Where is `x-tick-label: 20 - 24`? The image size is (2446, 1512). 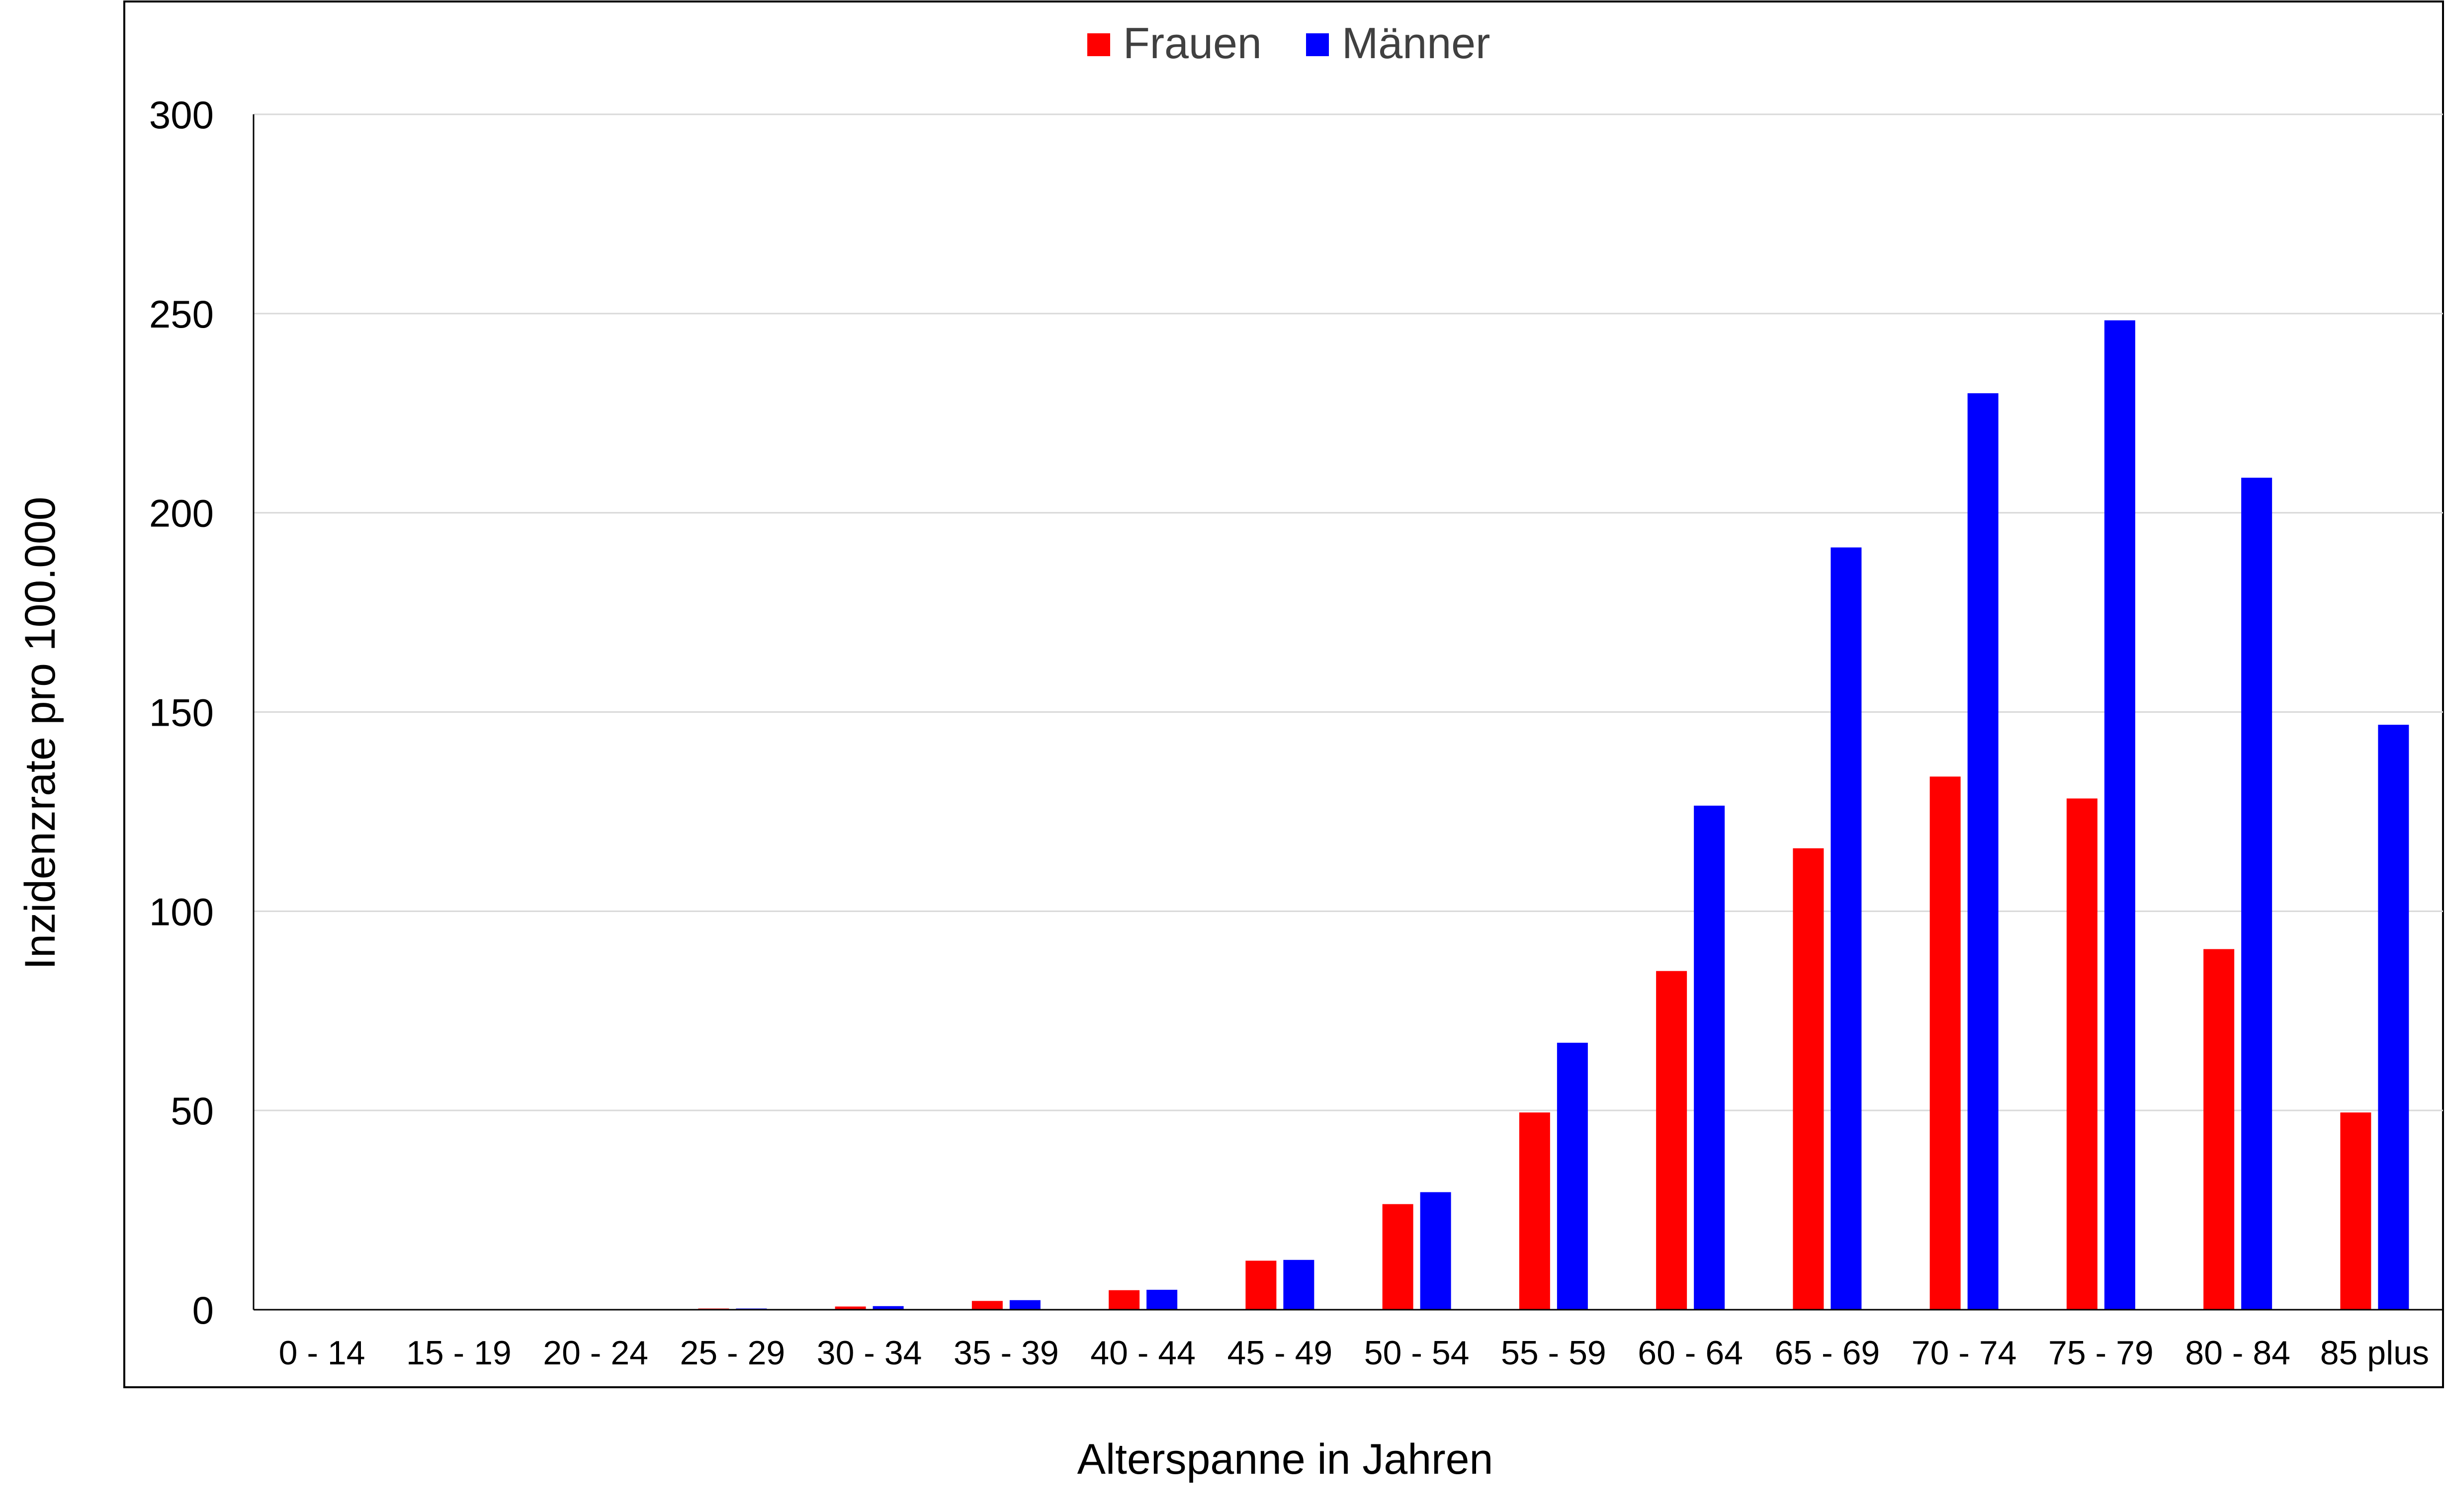 x-tick-label: 20 - 24 is located at coordinates (595, 1353).